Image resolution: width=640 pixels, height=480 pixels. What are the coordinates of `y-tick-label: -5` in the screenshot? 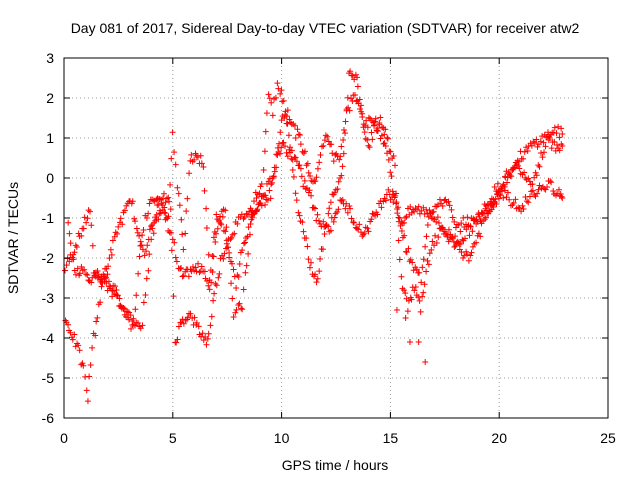 It's located at (48, 378).